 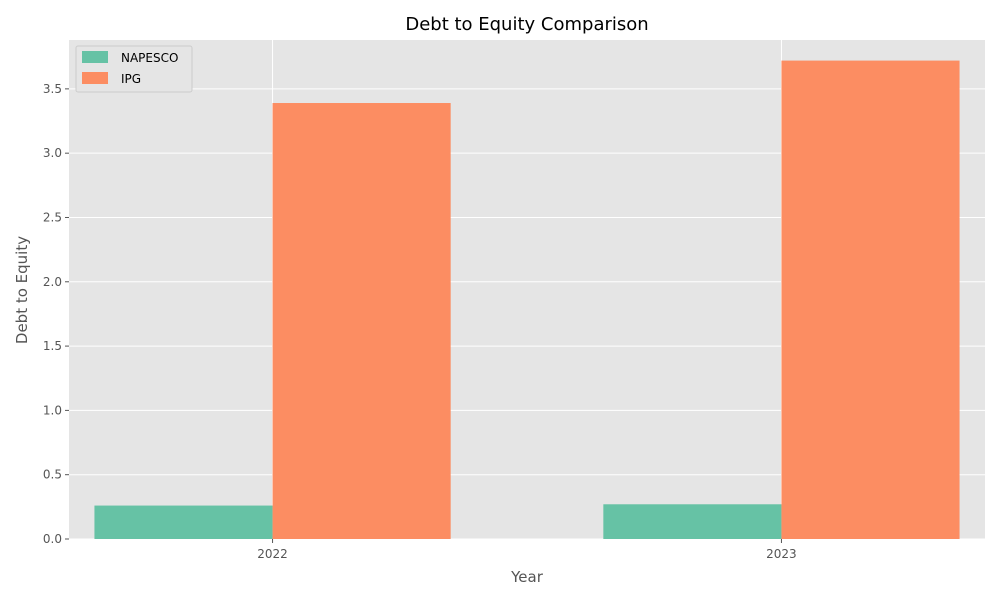 What do you see at coordinates (95, 57) in the screenshot?
I see `legend-swatch-napesco` at bounding box center [95, 57].